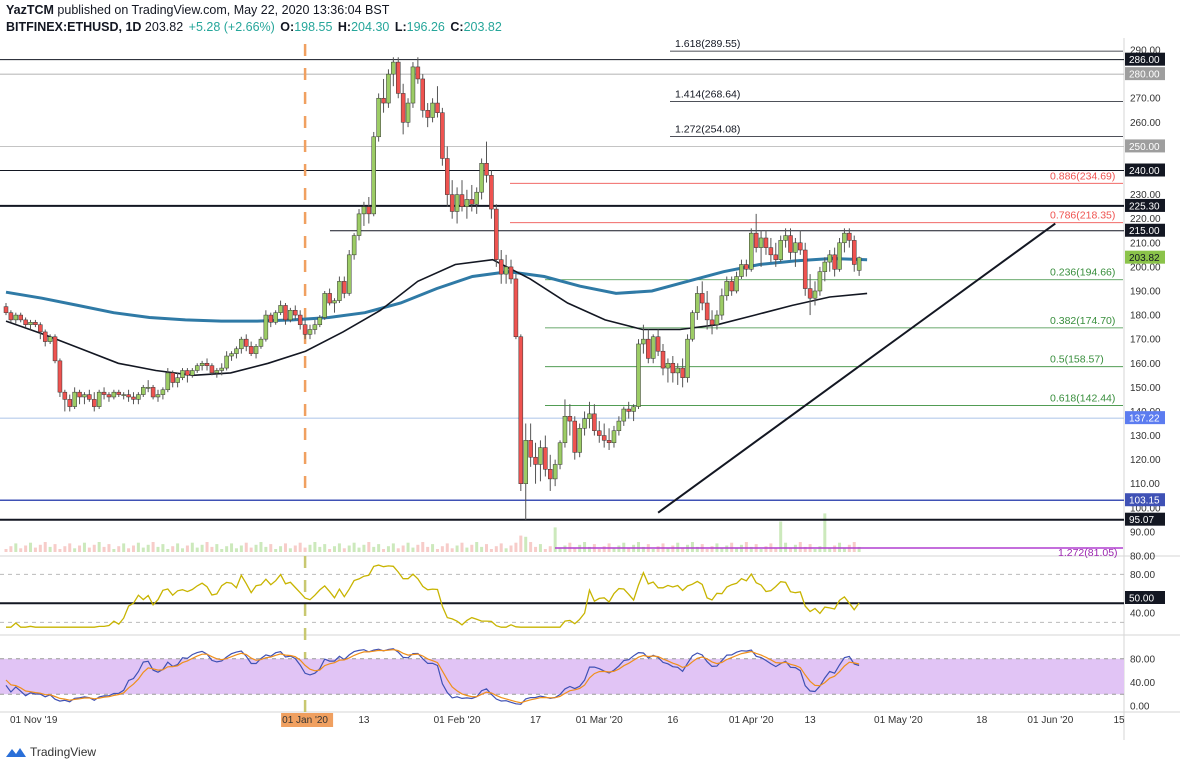  Describe the element at coordinates (34, 720) in the screenshot. I see `x-axis-tick-label: 01 Nov '19` at that location.